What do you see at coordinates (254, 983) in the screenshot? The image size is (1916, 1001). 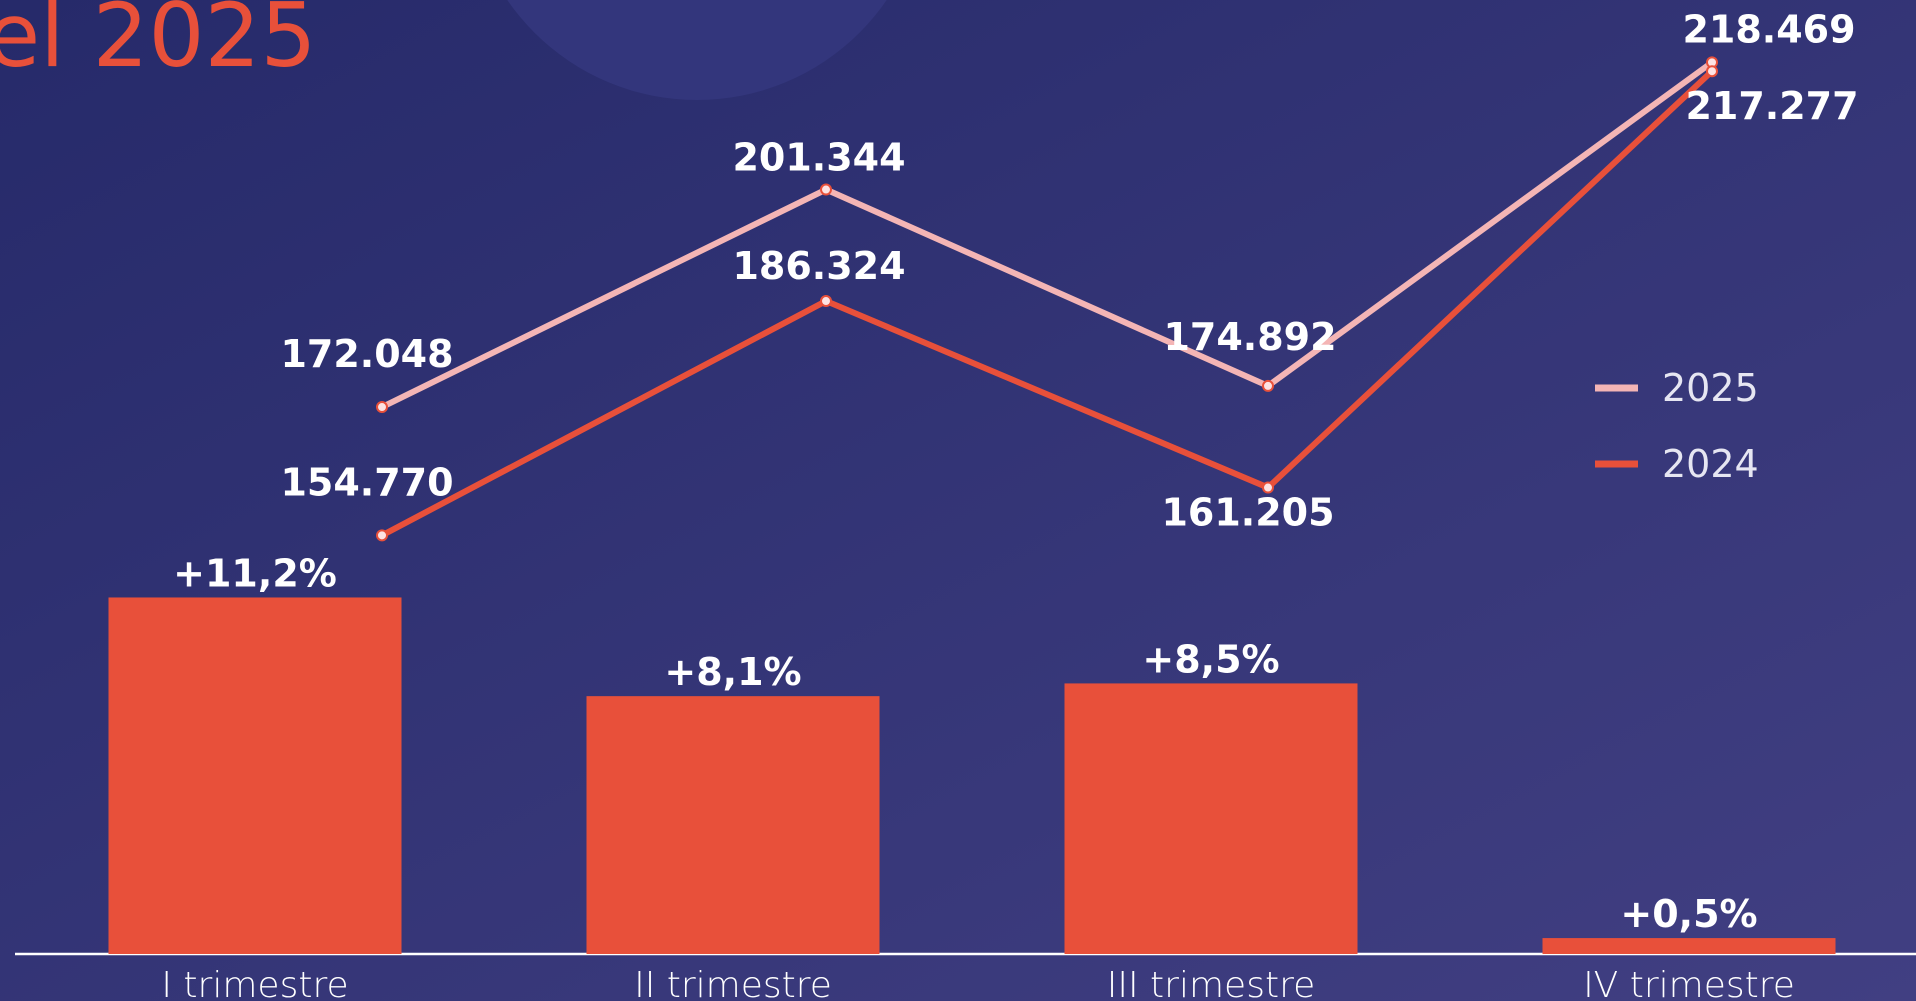 I see `x-tick-label: I trimestre` at bounding box center [254, 983].